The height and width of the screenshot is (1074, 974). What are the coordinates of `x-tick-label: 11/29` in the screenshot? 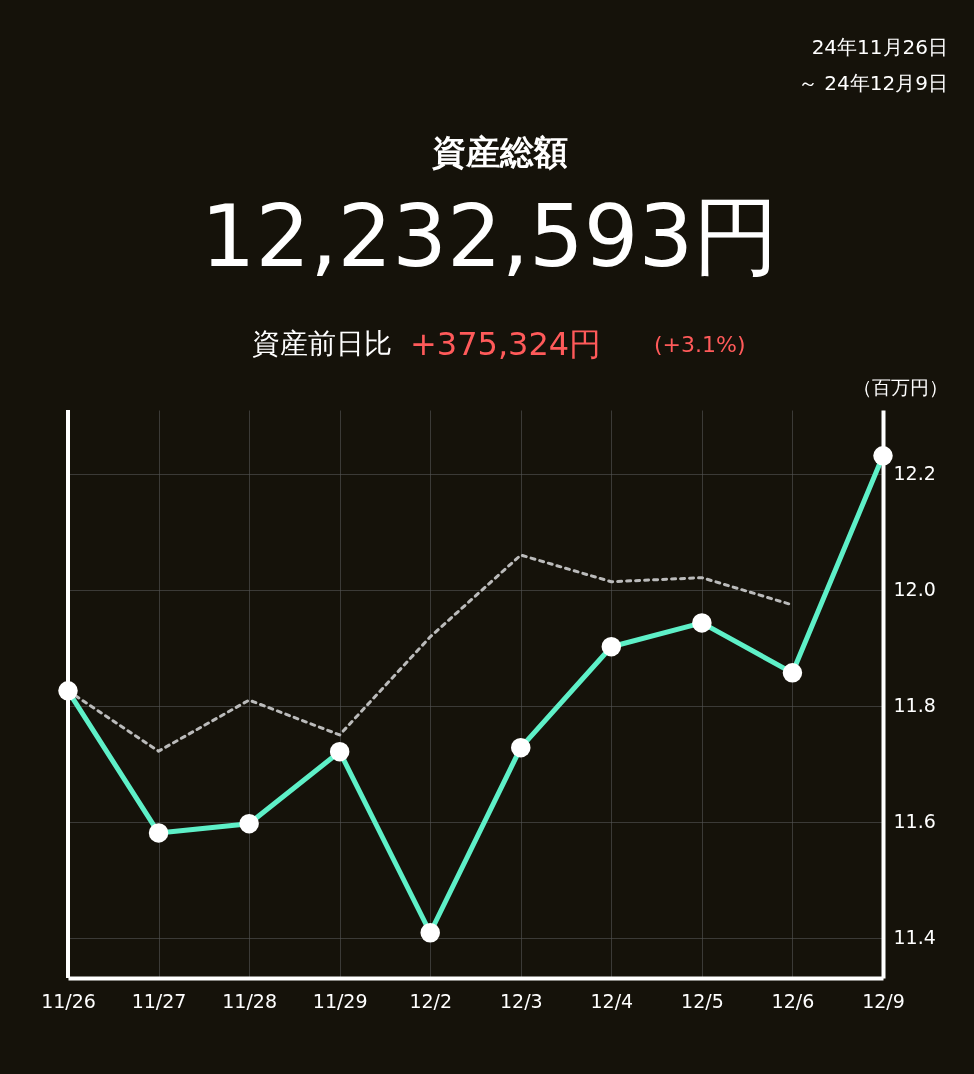 It's located at (340, 1000).